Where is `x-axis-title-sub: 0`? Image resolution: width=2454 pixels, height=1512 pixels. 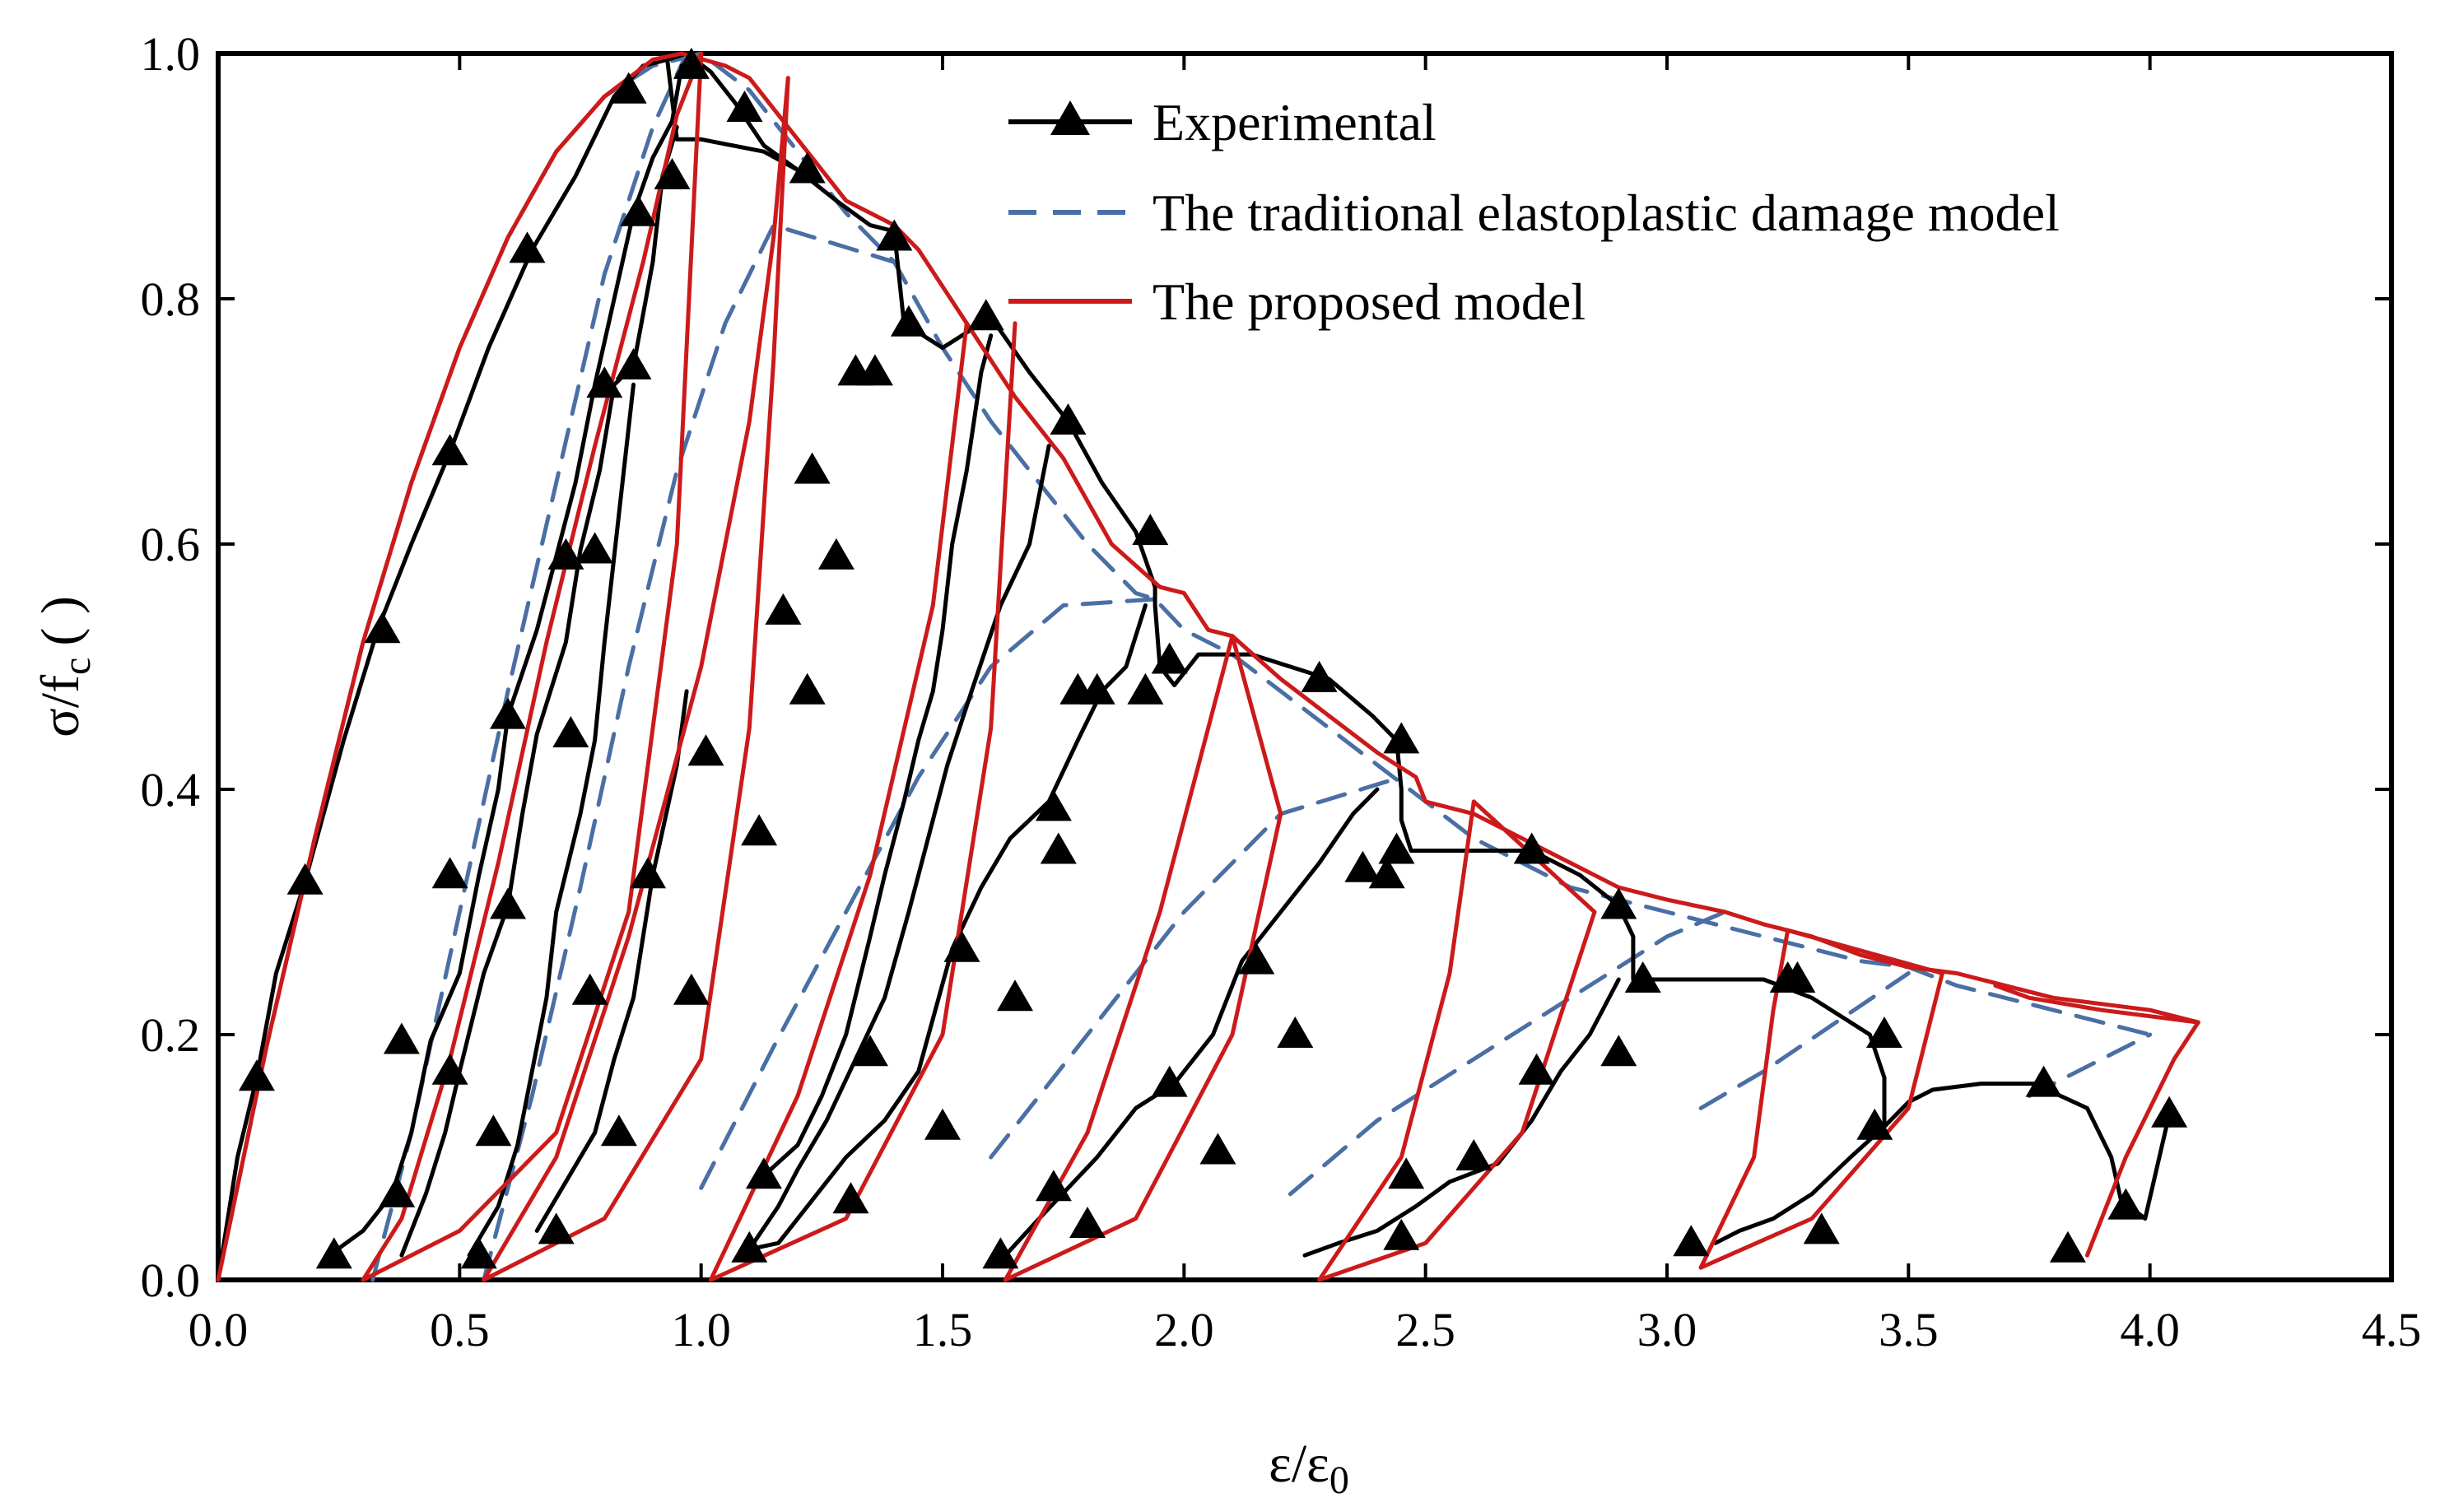
x-axis-title-sub: 0 is located at coordinates (1339, 1480).